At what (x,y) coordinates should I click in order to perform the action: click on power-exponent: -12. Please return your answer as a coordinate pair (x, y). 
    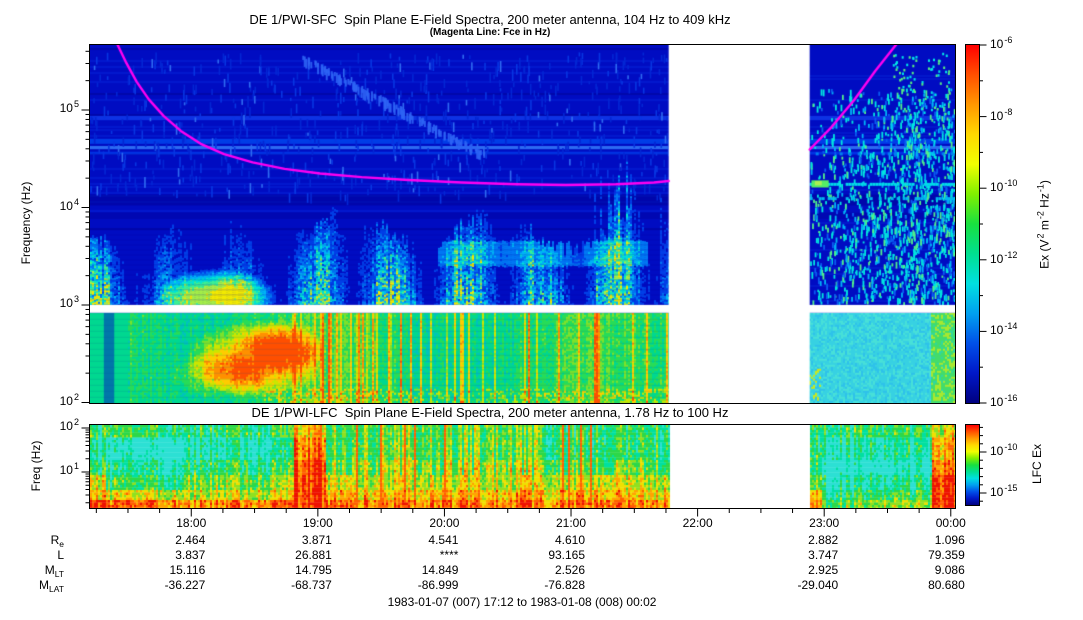
    Looking at the image, I should click on (1011, 254).